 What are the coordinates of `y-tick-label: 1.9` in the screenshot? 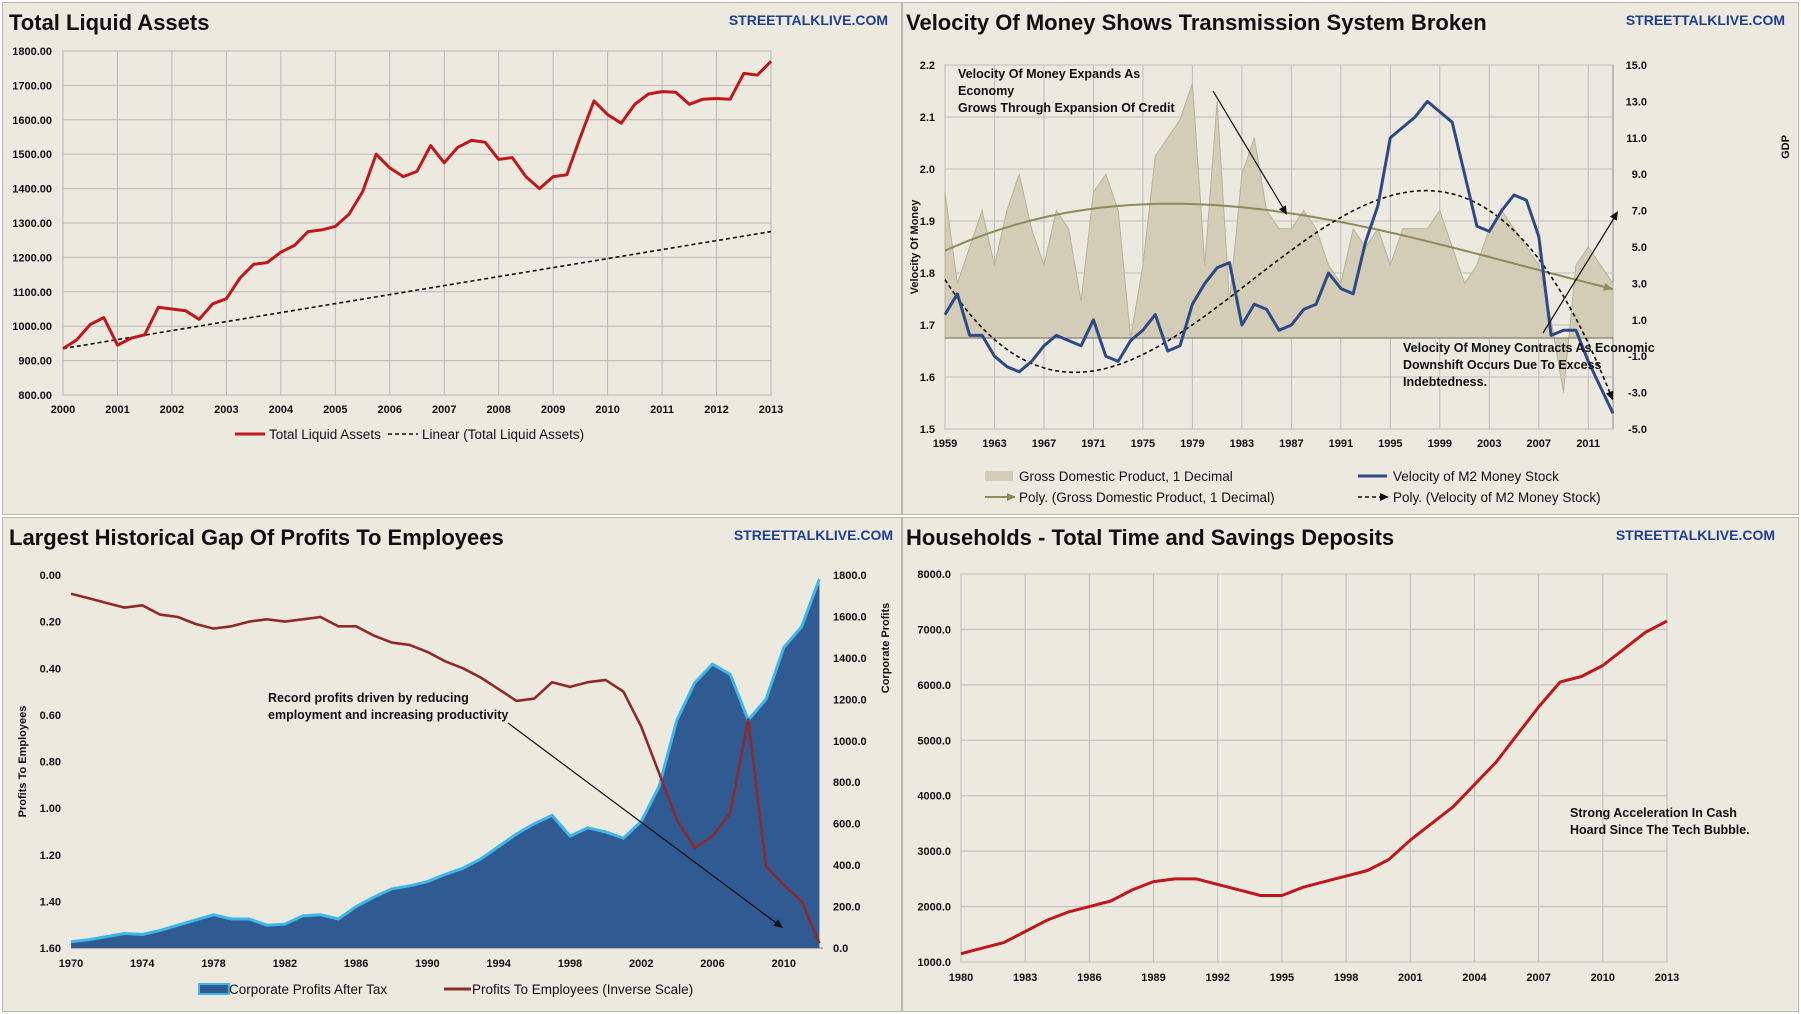 It's located at (927, 222).